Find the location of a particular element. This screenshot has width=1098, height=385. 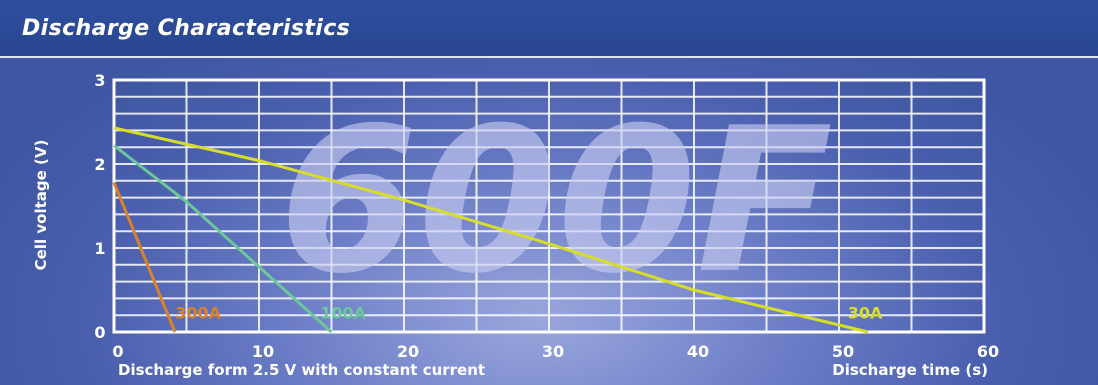

x-tick-label: 10 is located at coordinates (263, 351).